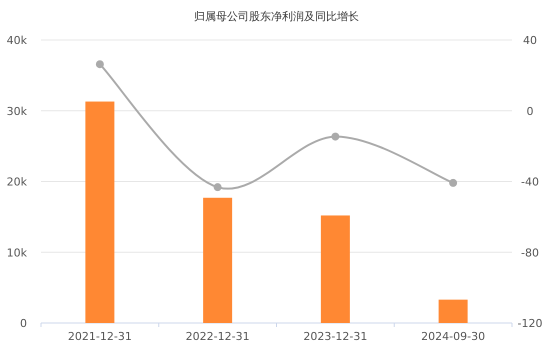 This screenshot has width=553, height=348. Describe the element at coordinates (17, 111) in the screenshot. I see `y-tick-label: 30k` at that location.